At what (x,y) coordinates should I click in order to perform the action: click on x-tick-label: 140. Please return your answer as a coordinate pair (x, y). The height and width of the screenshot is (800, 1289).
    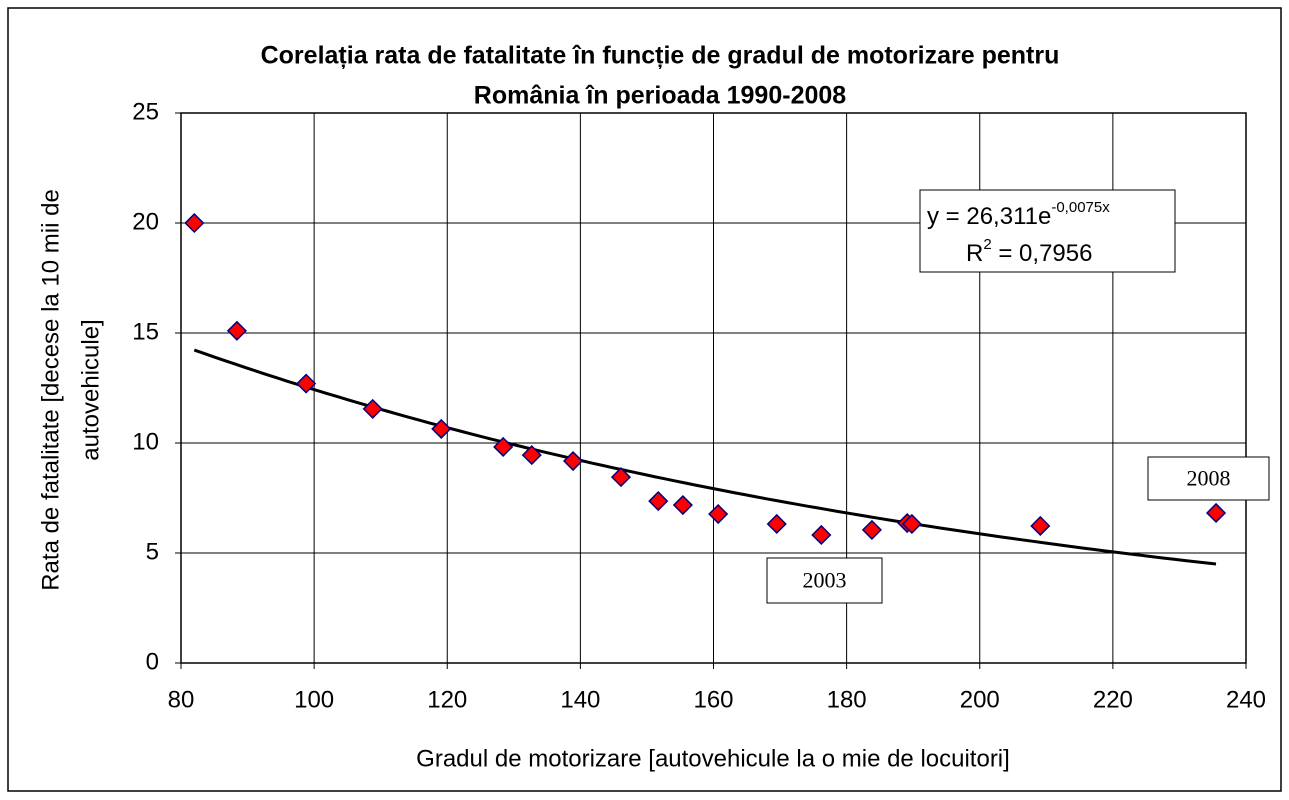
    Looking at the image, I should click on (580, 699).